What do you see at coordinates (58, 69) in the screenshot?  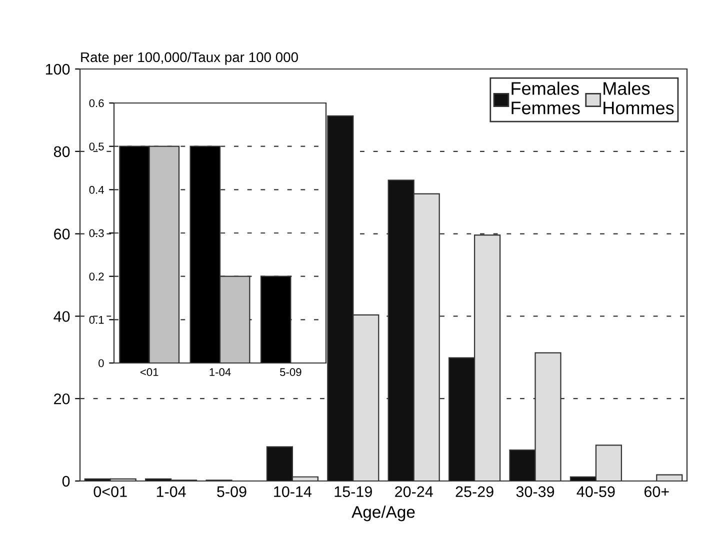 I see `y-tick-label: 100` at bounding box center [58, 69].